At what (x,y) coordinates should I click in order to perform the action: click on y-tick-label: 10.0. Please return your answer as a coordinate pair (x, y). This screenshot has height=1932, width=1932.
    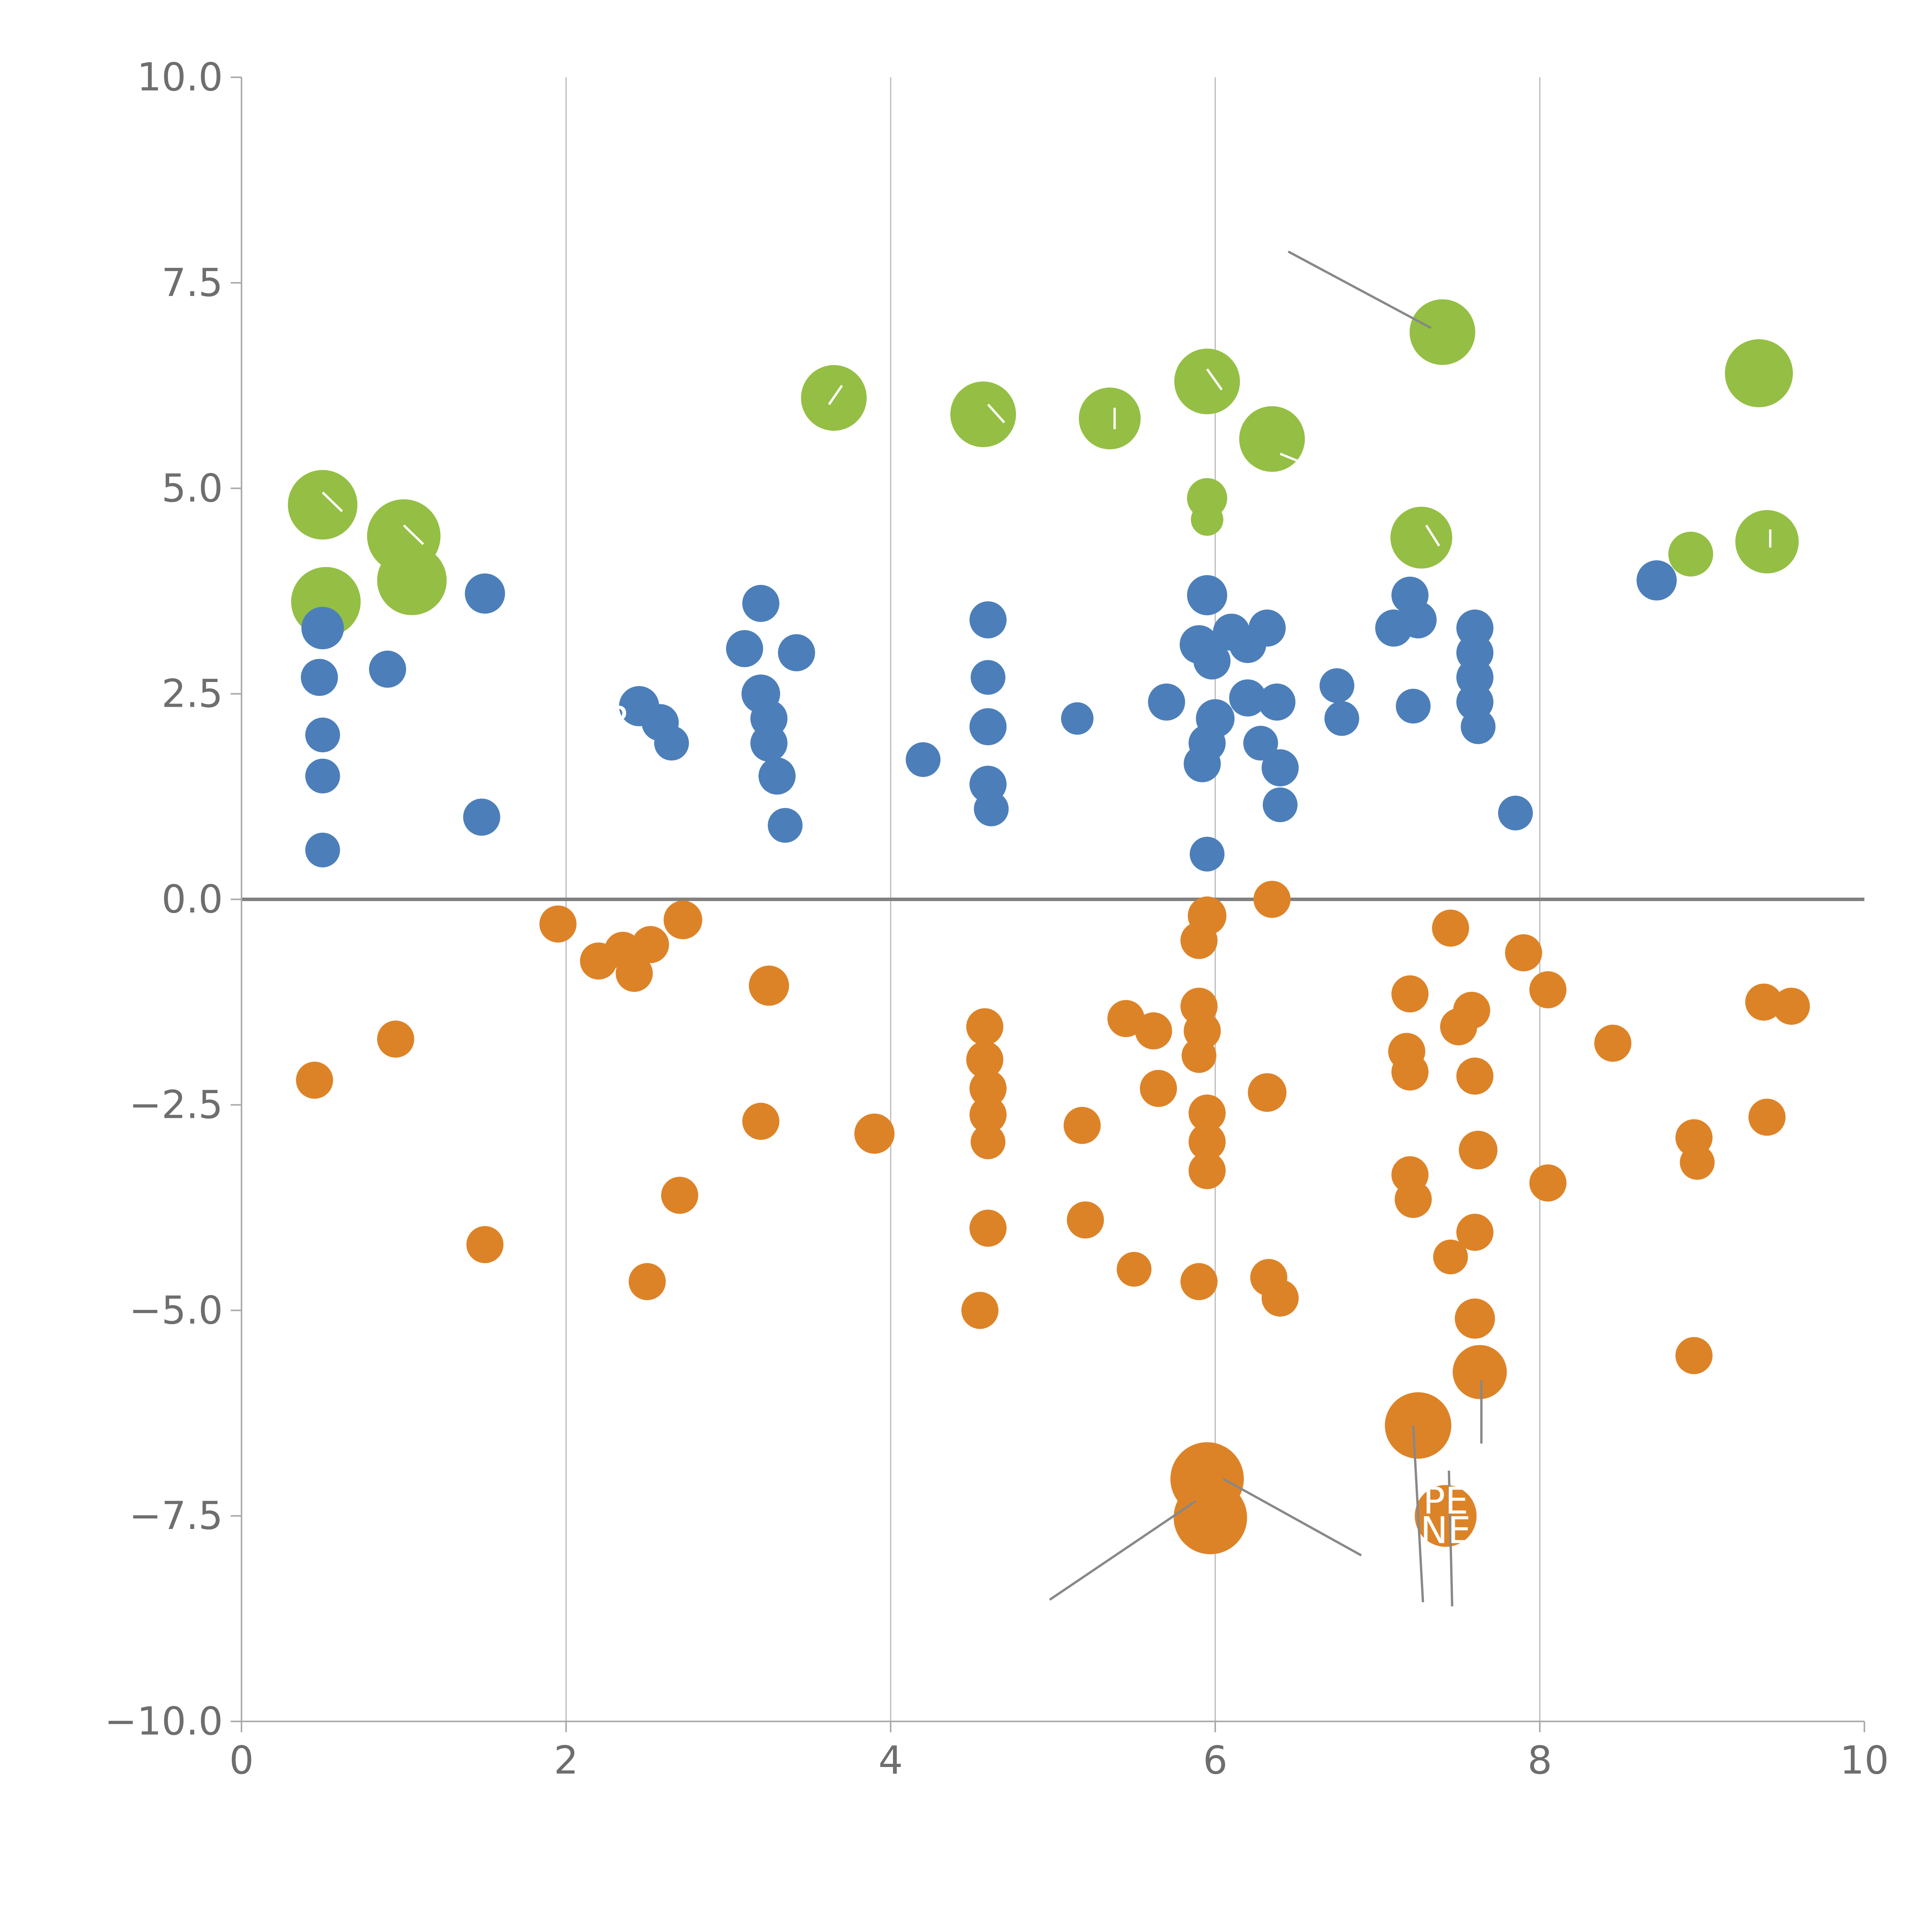
    Looking at the image, I should click on (180, 77).